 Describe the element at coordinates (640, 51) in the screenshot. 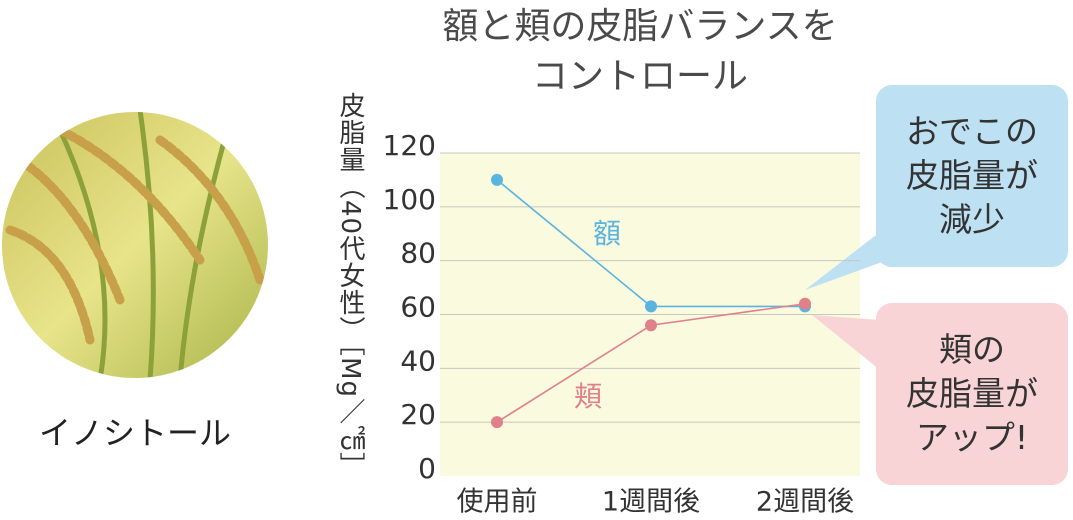

I see `chart-title: 額と頬の皮脂バランスを コントロール` at that location.